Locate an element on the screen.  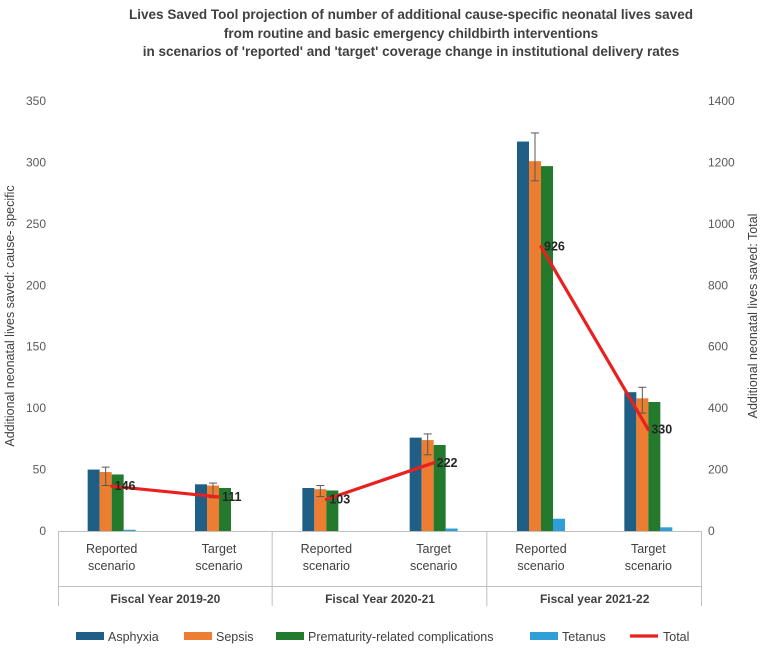
y2-tick-label: 1200 is located at coordinates (721, 162).